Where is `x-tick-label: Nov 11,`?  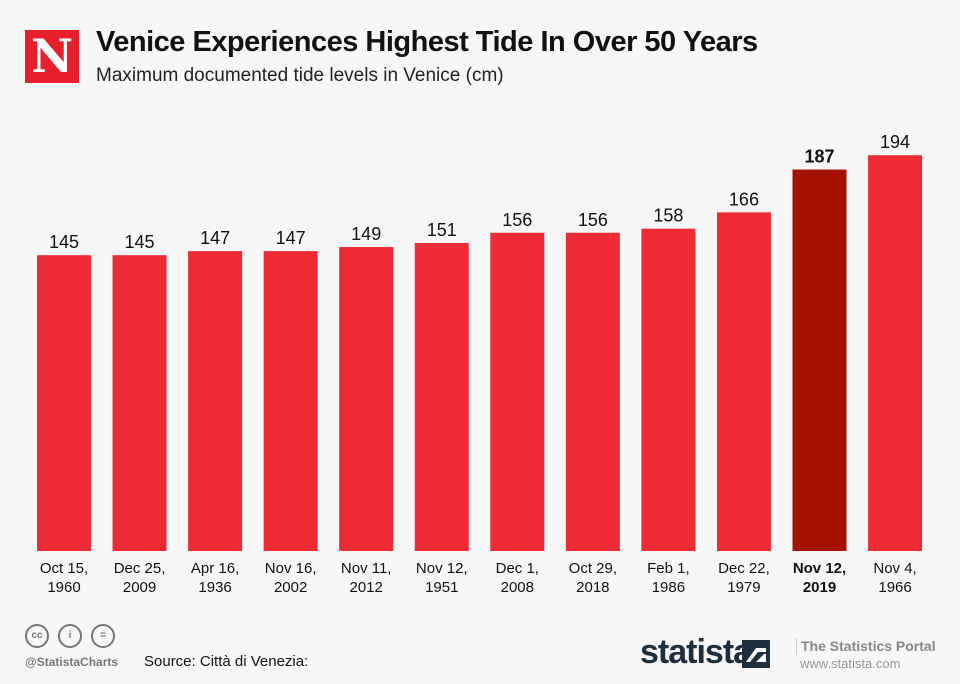 x-tick-label: Nov 11, is located at coordinates (366, 568).